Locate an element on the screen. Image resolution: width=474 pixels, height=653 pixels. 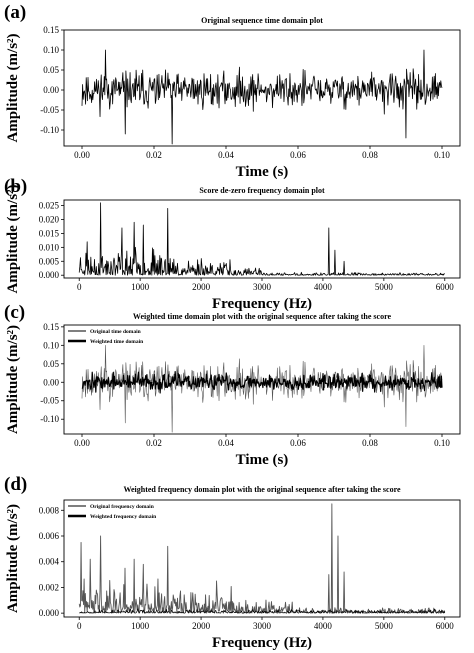
y-tick-label: 0.006 is located at coordinates (49, 536).